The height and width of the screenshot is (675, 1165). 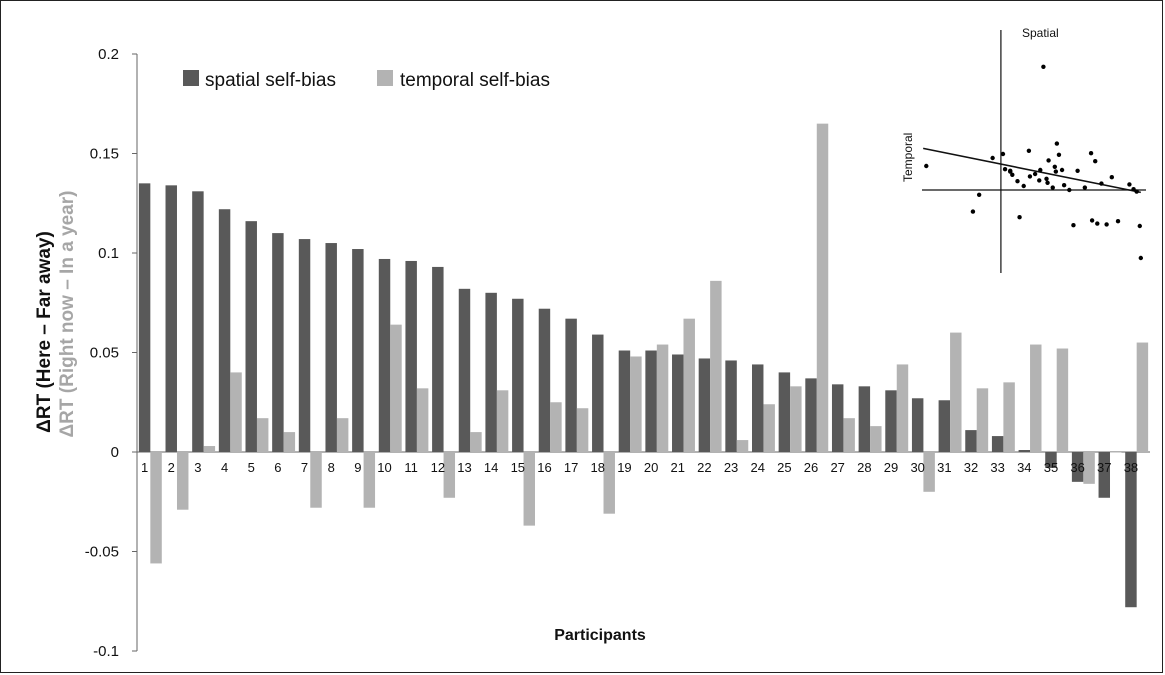 What do you see at coordinates (191, 78) in the screenshot?
I see `legend-swatch-spatial` at bounding box center [191, 78].